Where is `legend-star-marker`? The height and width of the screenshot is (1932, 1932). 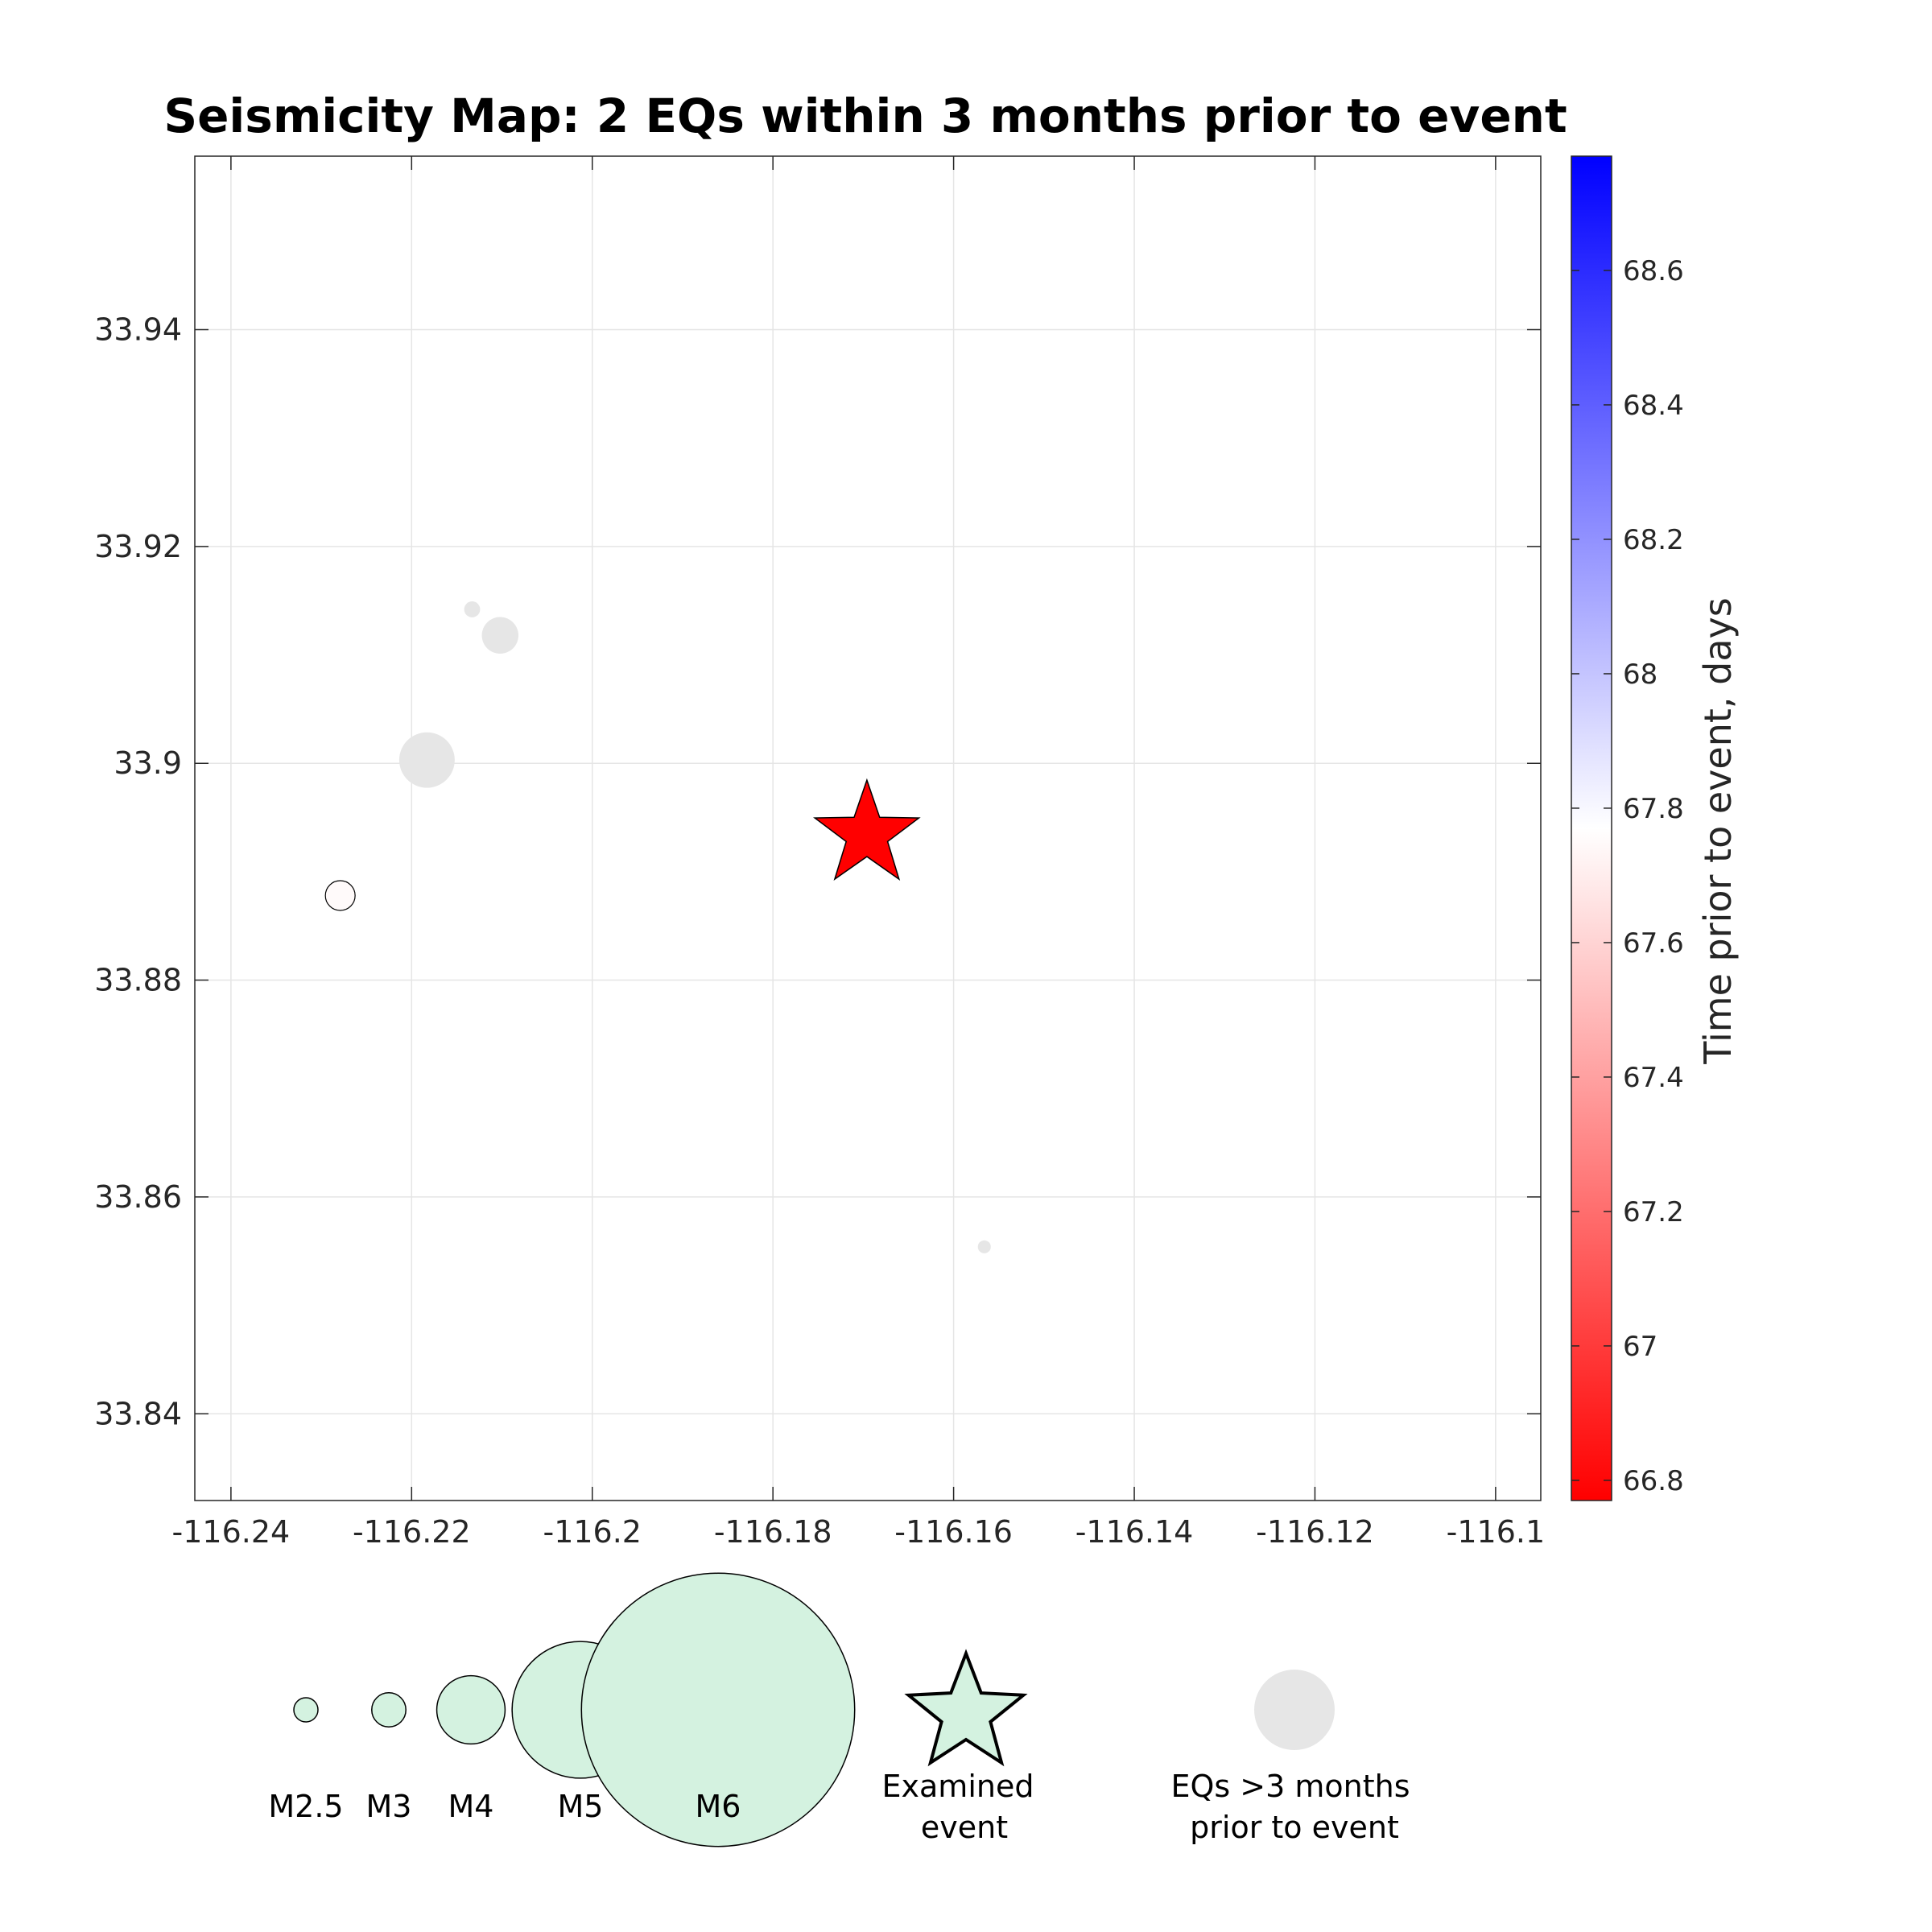 legend-star-marker is located at coordinates (966, 1708).